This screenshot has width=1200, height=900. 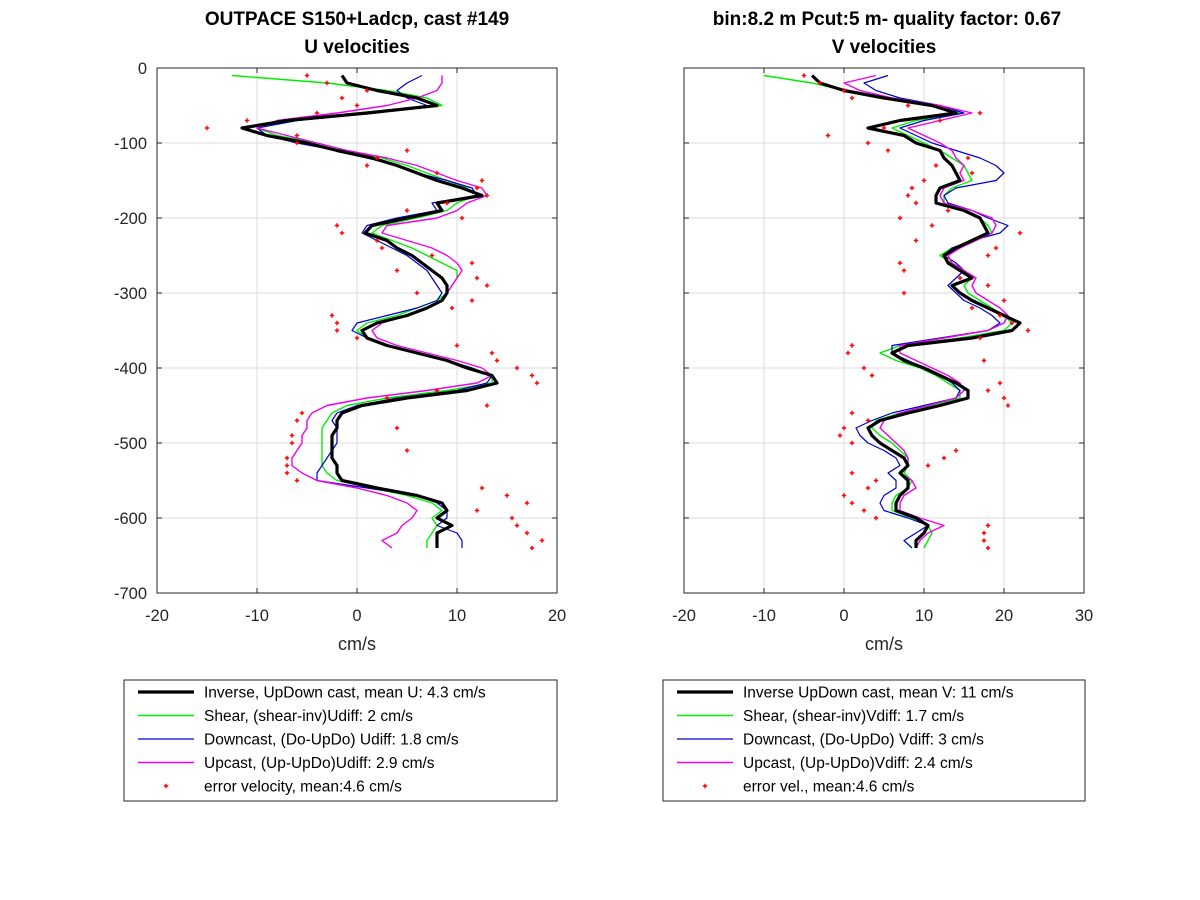 What do you see at coordinates (130, 594) in the screenshot?
I see `u-y-tick-label: -700` at bounding box center [130, 594].